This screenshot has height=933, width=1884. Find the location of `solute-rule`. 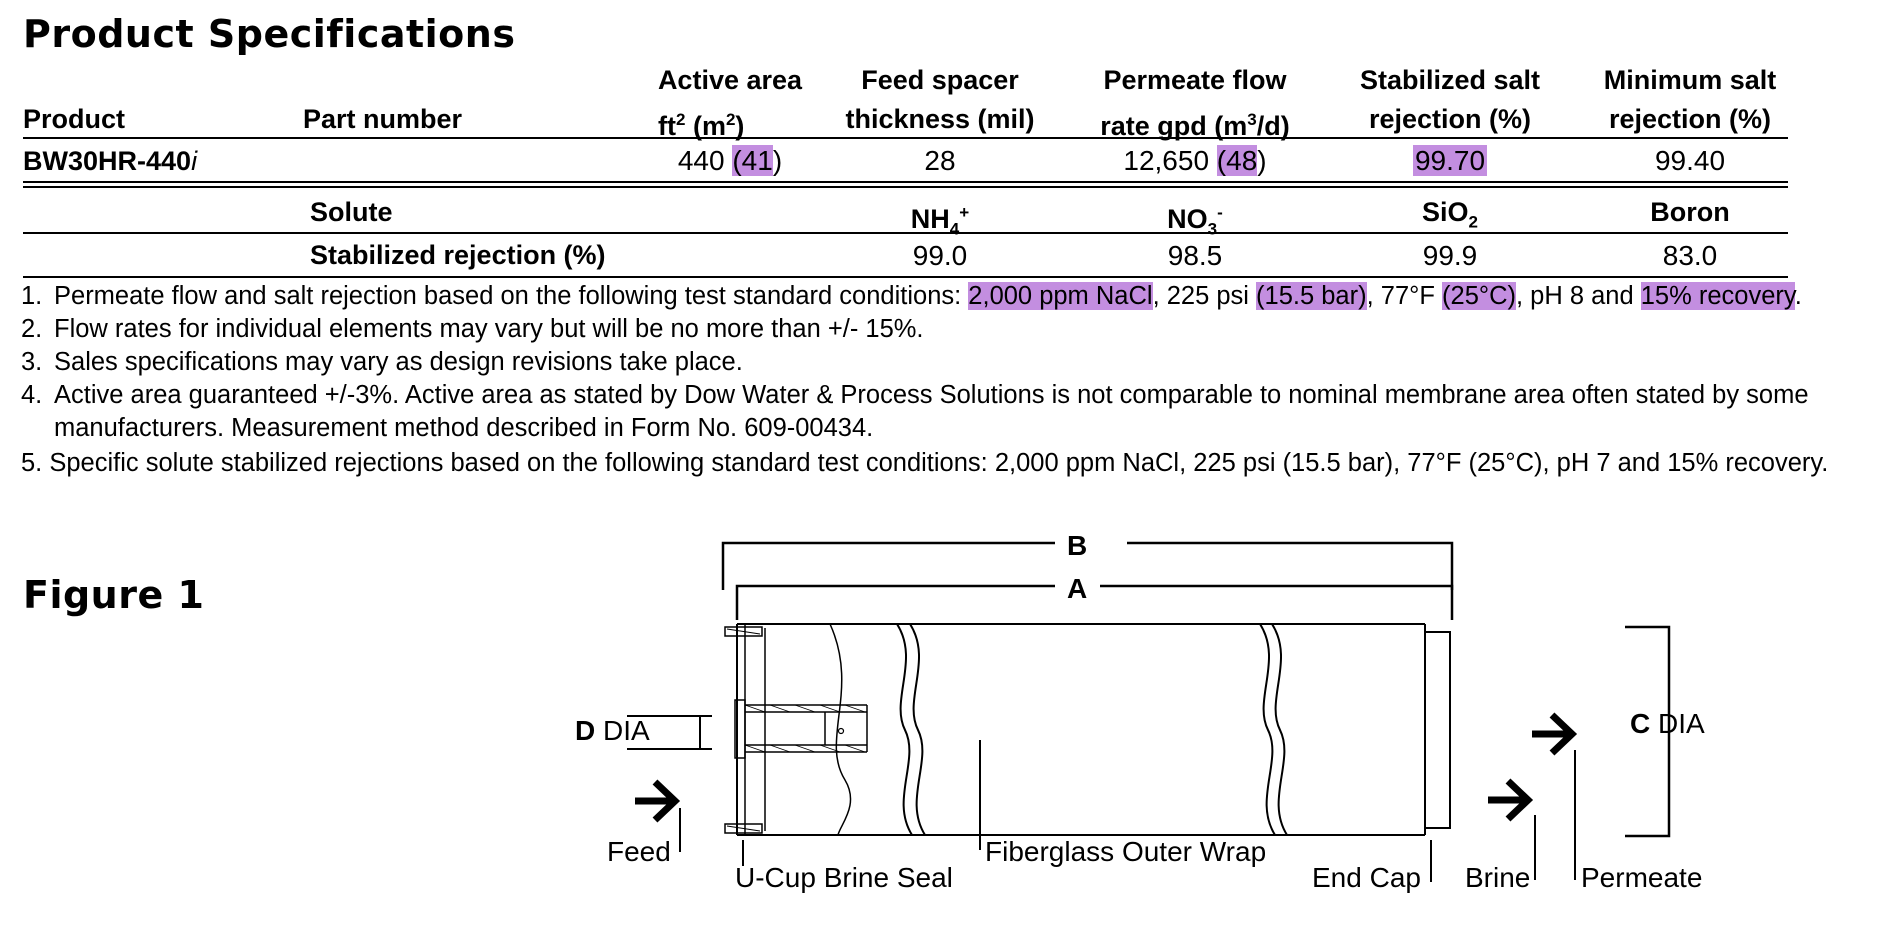

solute-rule is located at coordinates (905, 233).